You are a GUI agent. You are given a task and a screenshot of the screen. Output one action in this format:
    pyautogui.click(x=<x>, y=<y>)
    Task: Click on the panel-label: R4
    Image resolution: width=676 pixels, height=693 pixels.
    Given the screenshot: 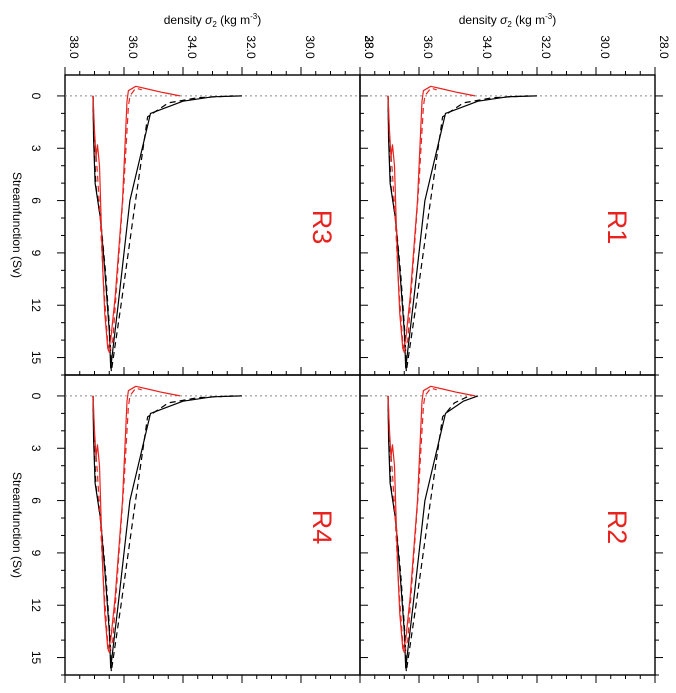 What is the action you would take?
    pyautogui.click(x=322, y=527)
    